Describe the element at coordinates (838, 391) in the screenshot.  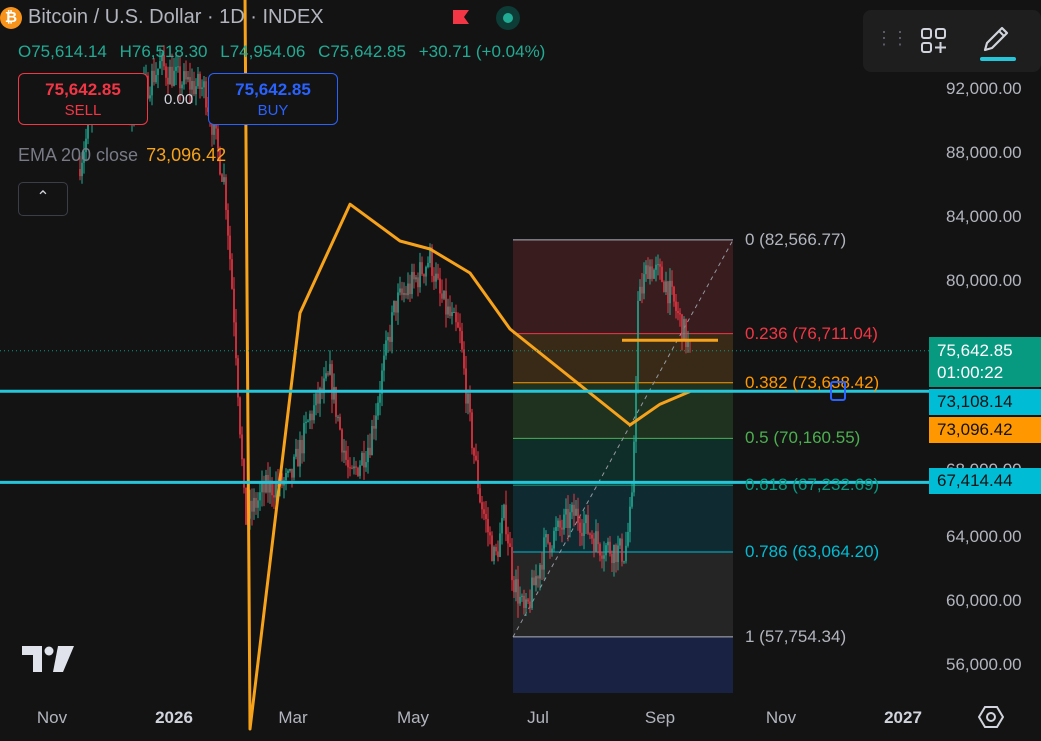
I see `drawing-anchor-handle` at that location.